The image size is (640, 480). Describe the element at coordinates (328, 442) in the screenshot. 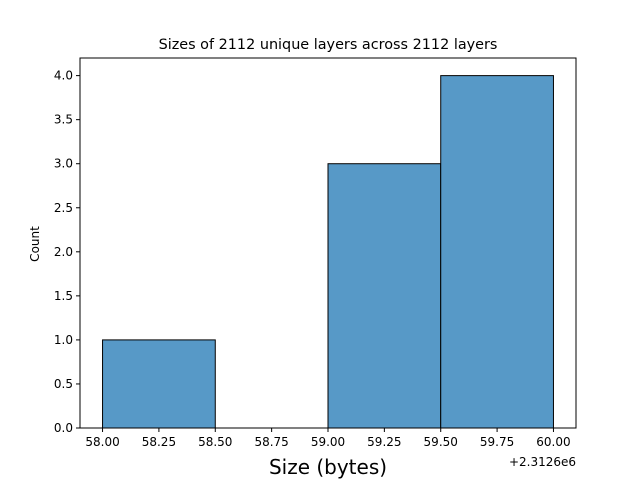

I see `x-tick-label-4: 59.00` at that location.